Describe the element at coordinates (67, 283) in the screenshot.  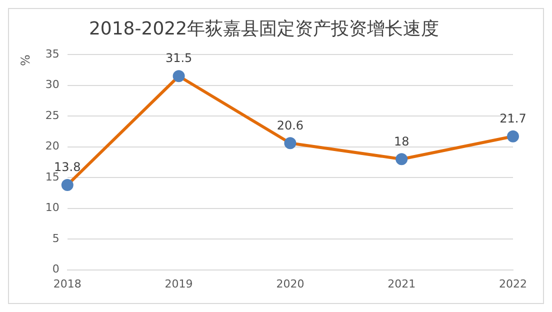
I see `x-tick-label: 2018` at that location.